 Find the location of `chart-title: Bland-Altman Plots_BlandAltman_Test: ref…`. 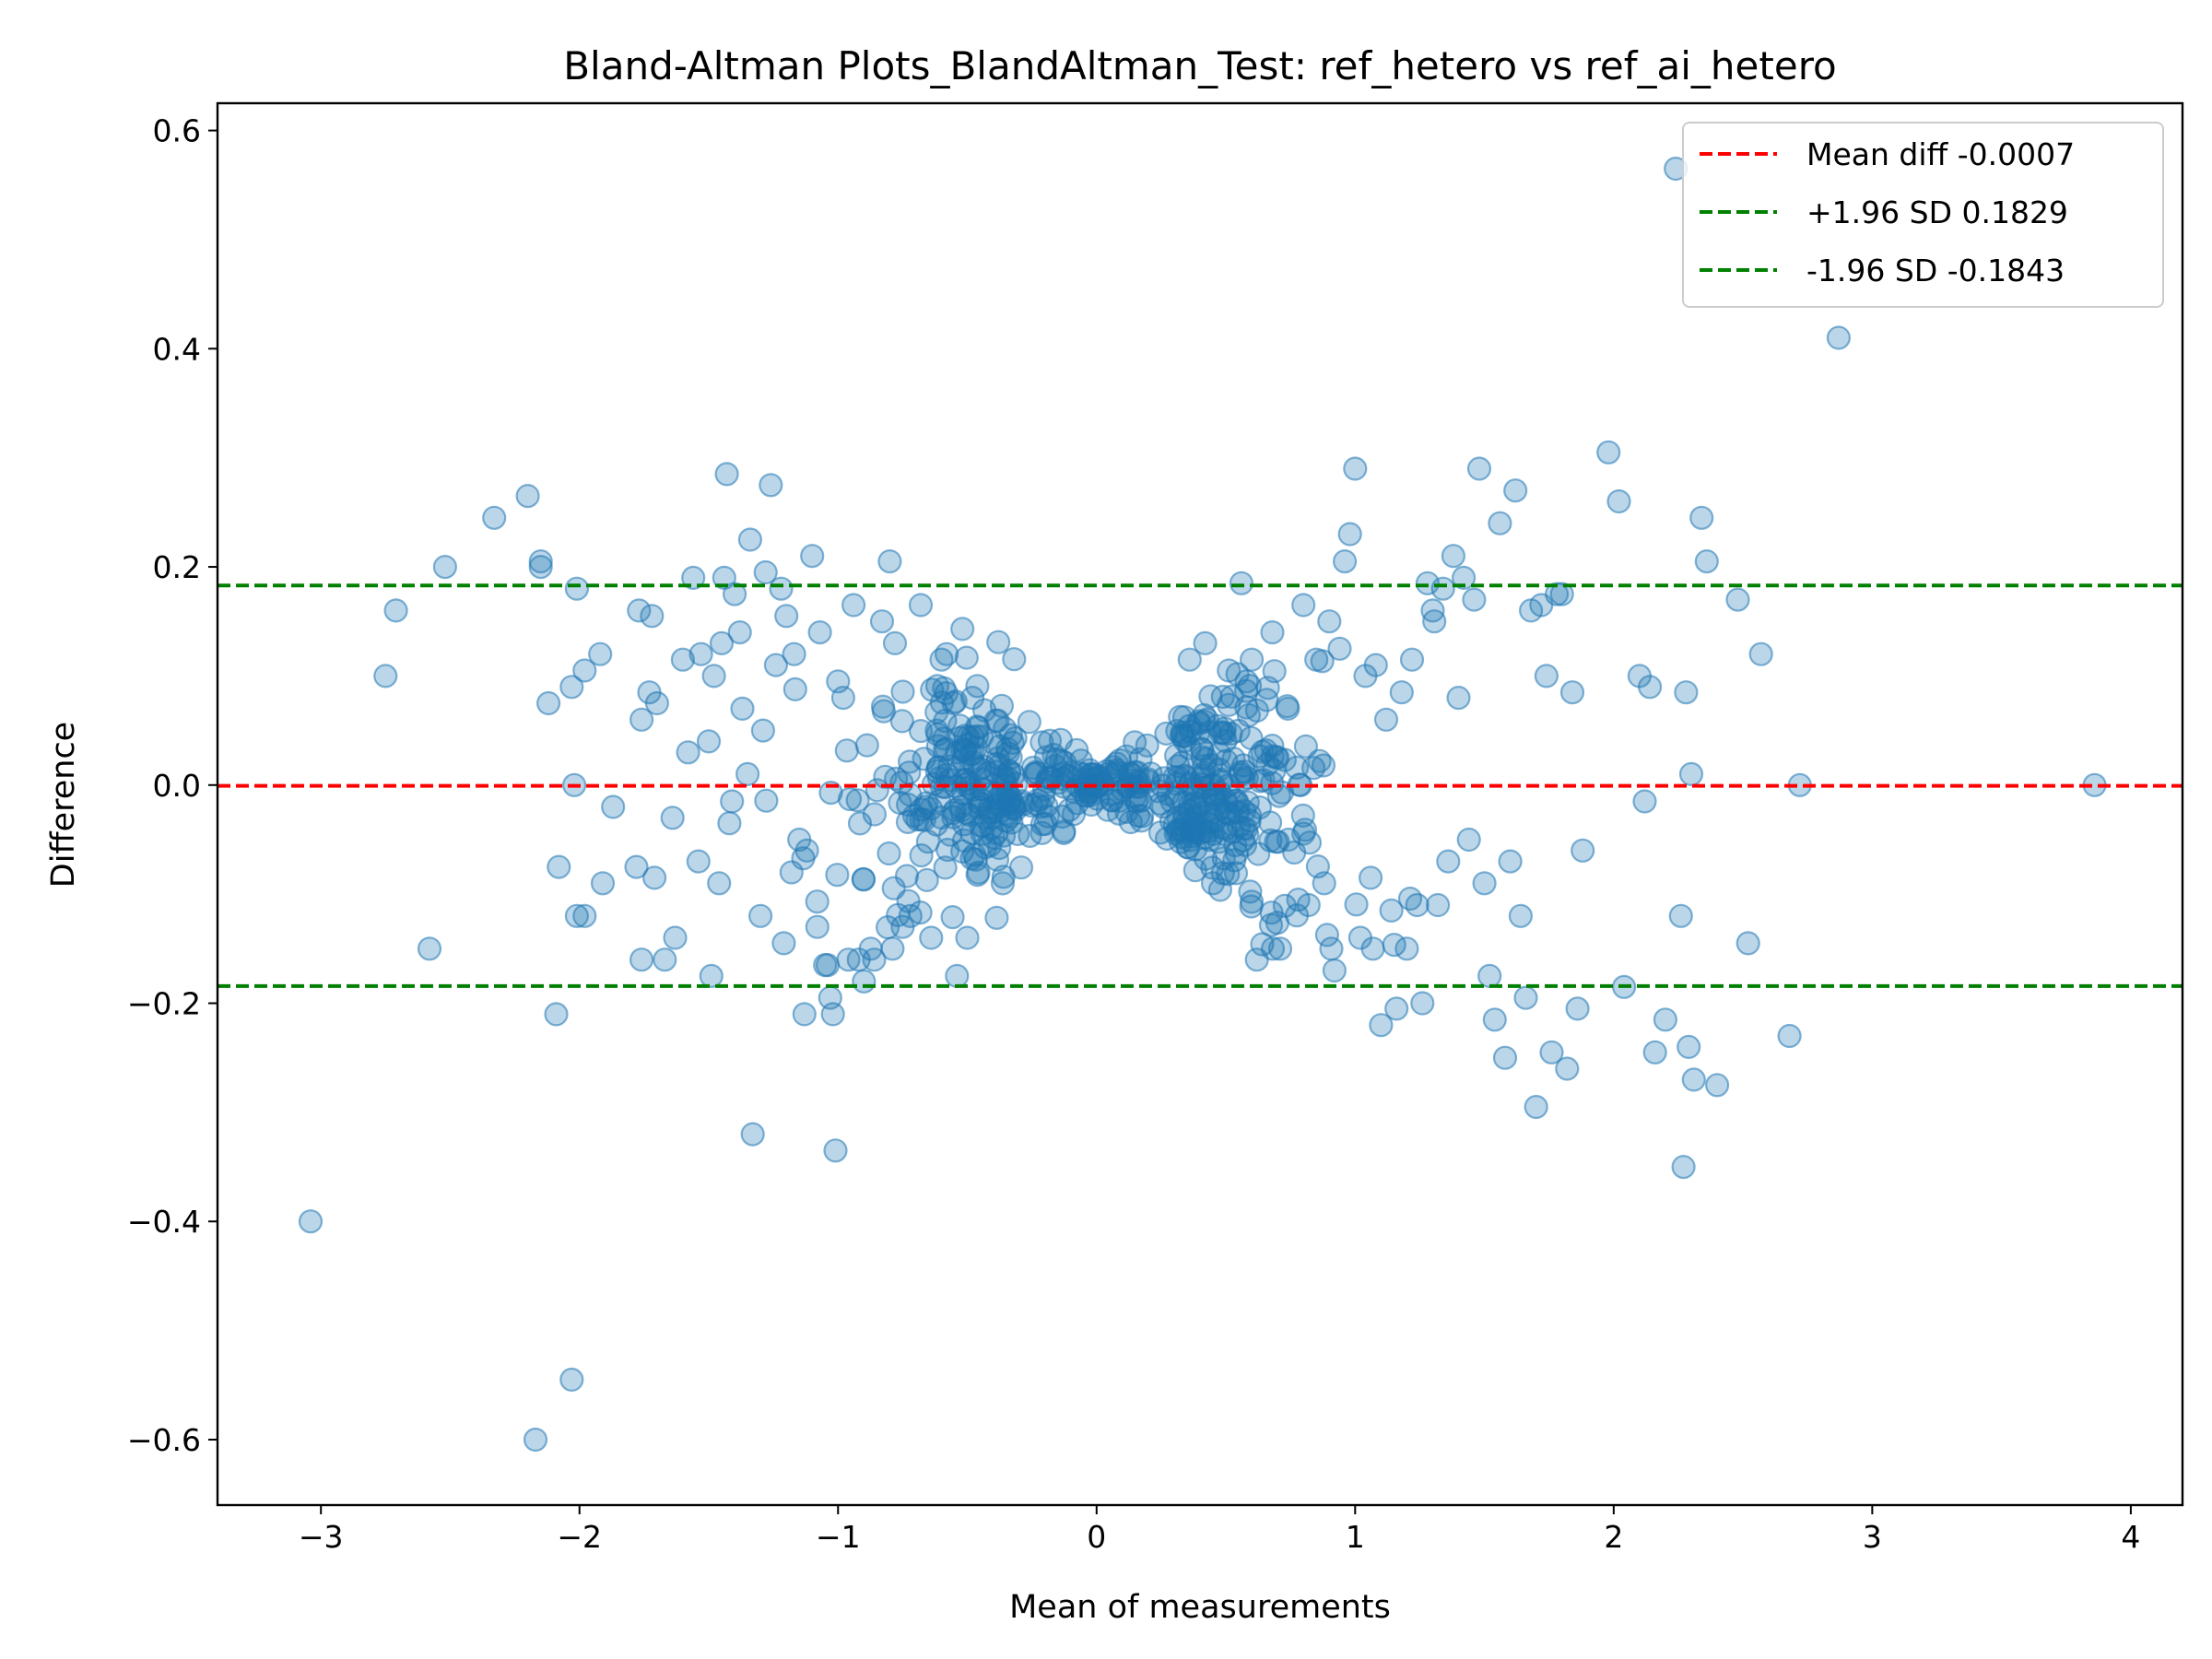

chart-title: Bland-Altman Plots_BlandAltman_Test: ref… is located at coordinates (1200, 65).